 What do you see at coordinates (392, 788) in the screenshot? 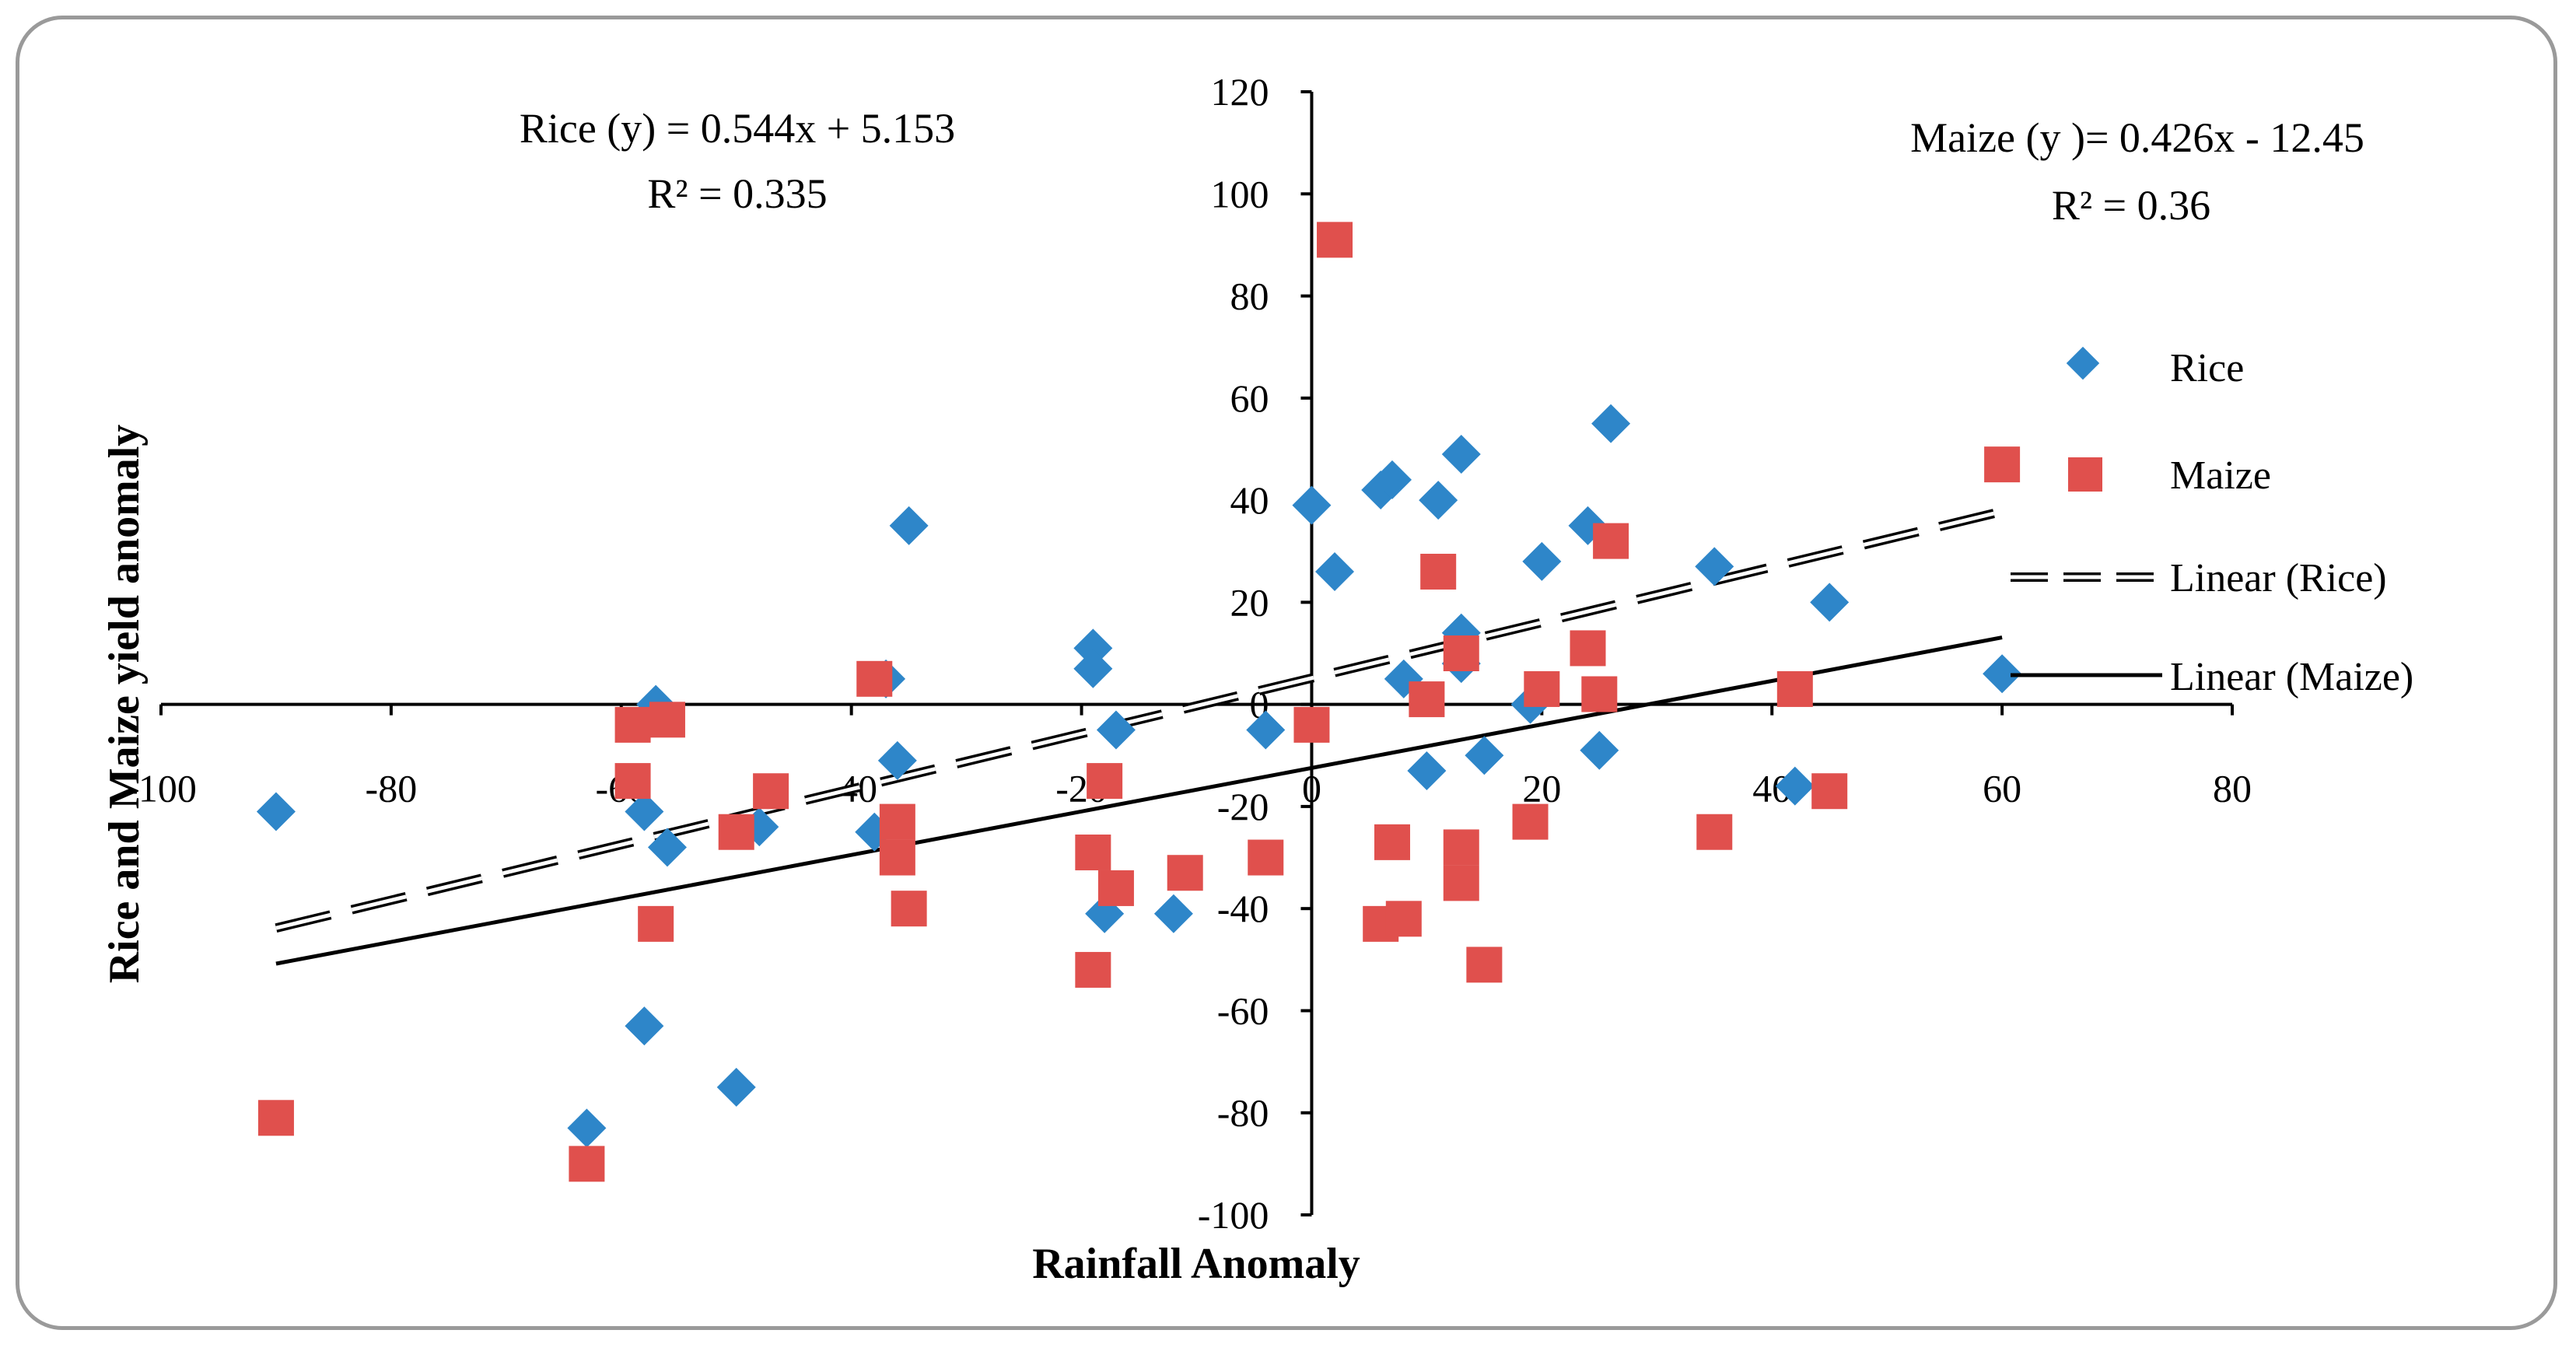
I see `x-tick-label: -80` at bounding box center [392, 788].